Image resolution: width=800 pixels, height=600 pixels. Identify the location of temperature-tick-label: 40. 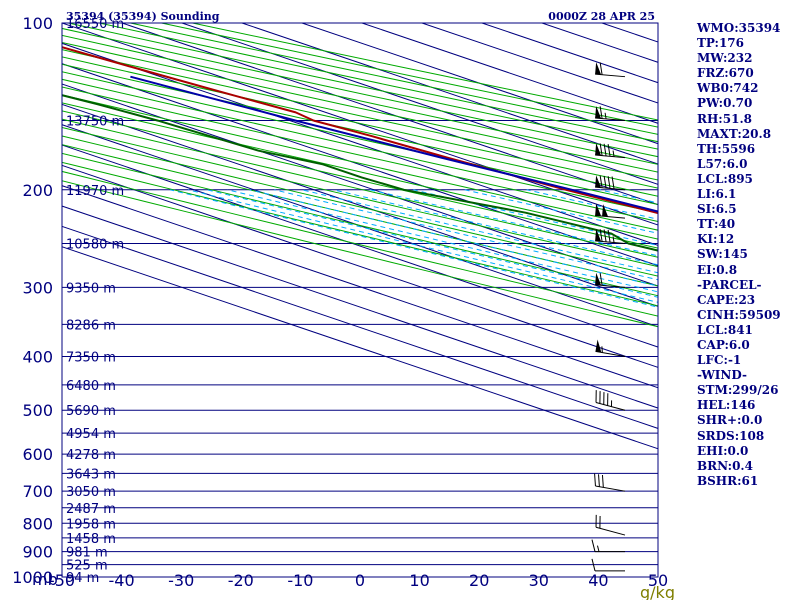
(598, 580).